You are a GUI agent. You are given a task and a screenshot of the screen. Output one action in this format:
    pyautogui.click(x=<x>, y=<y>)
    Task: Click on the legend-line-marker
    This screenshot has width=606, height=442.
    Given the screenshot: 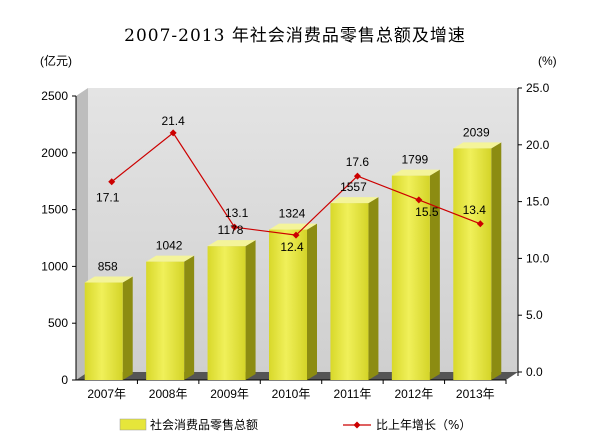 What is the action you would take?
    pyautogui.click(x=357, y=425)
    